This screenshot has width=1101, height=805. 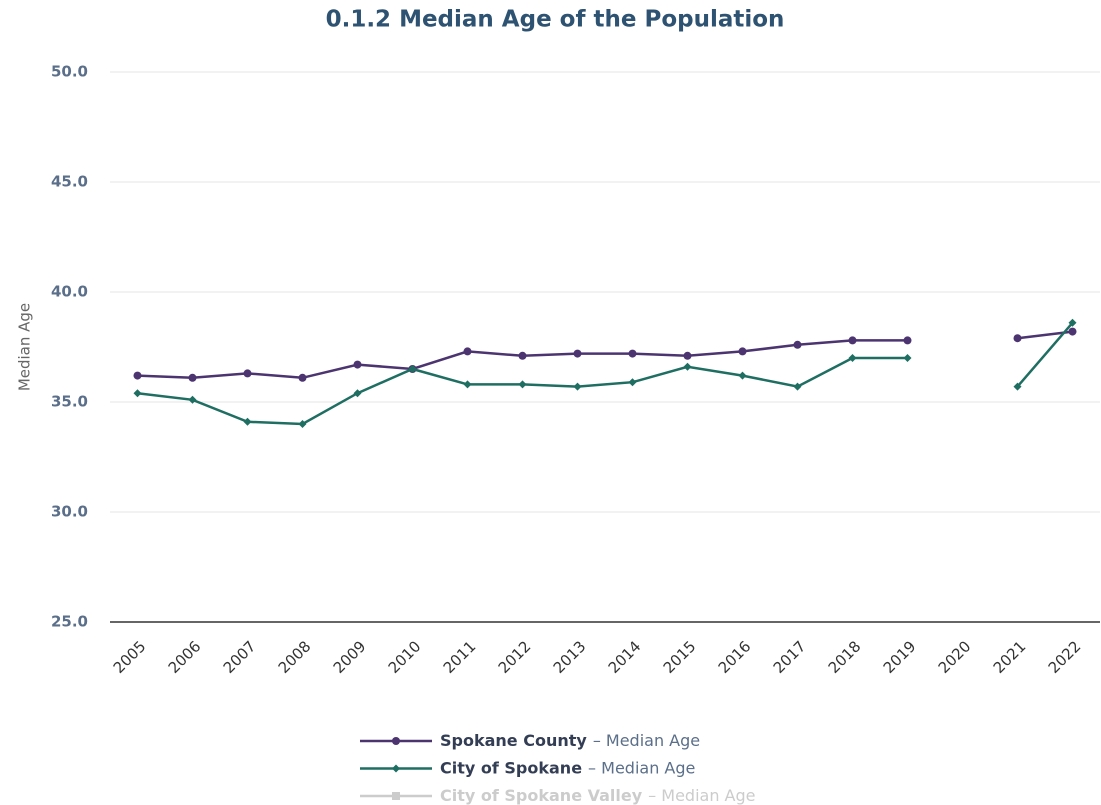 What do you see at coordinates (240, 657) in the screenshot?
I see `x-tick-label: 2007` at bounding box center [240, 657].